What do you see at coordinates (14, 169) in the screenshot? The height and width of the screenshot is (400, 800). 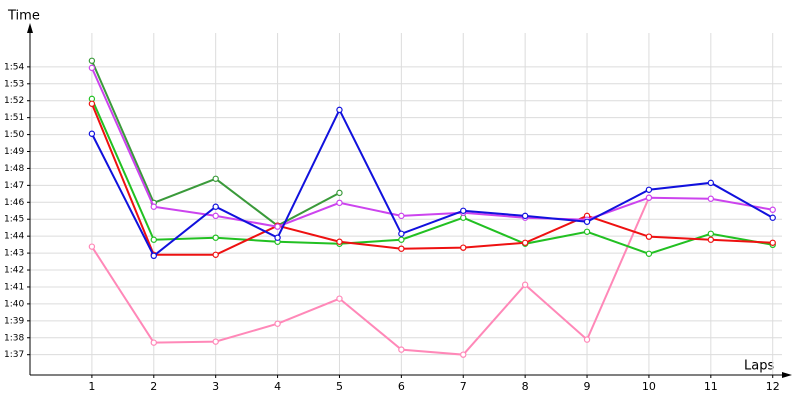 I see `y-tick-label: 1:48` at bounding box center [14, 169].